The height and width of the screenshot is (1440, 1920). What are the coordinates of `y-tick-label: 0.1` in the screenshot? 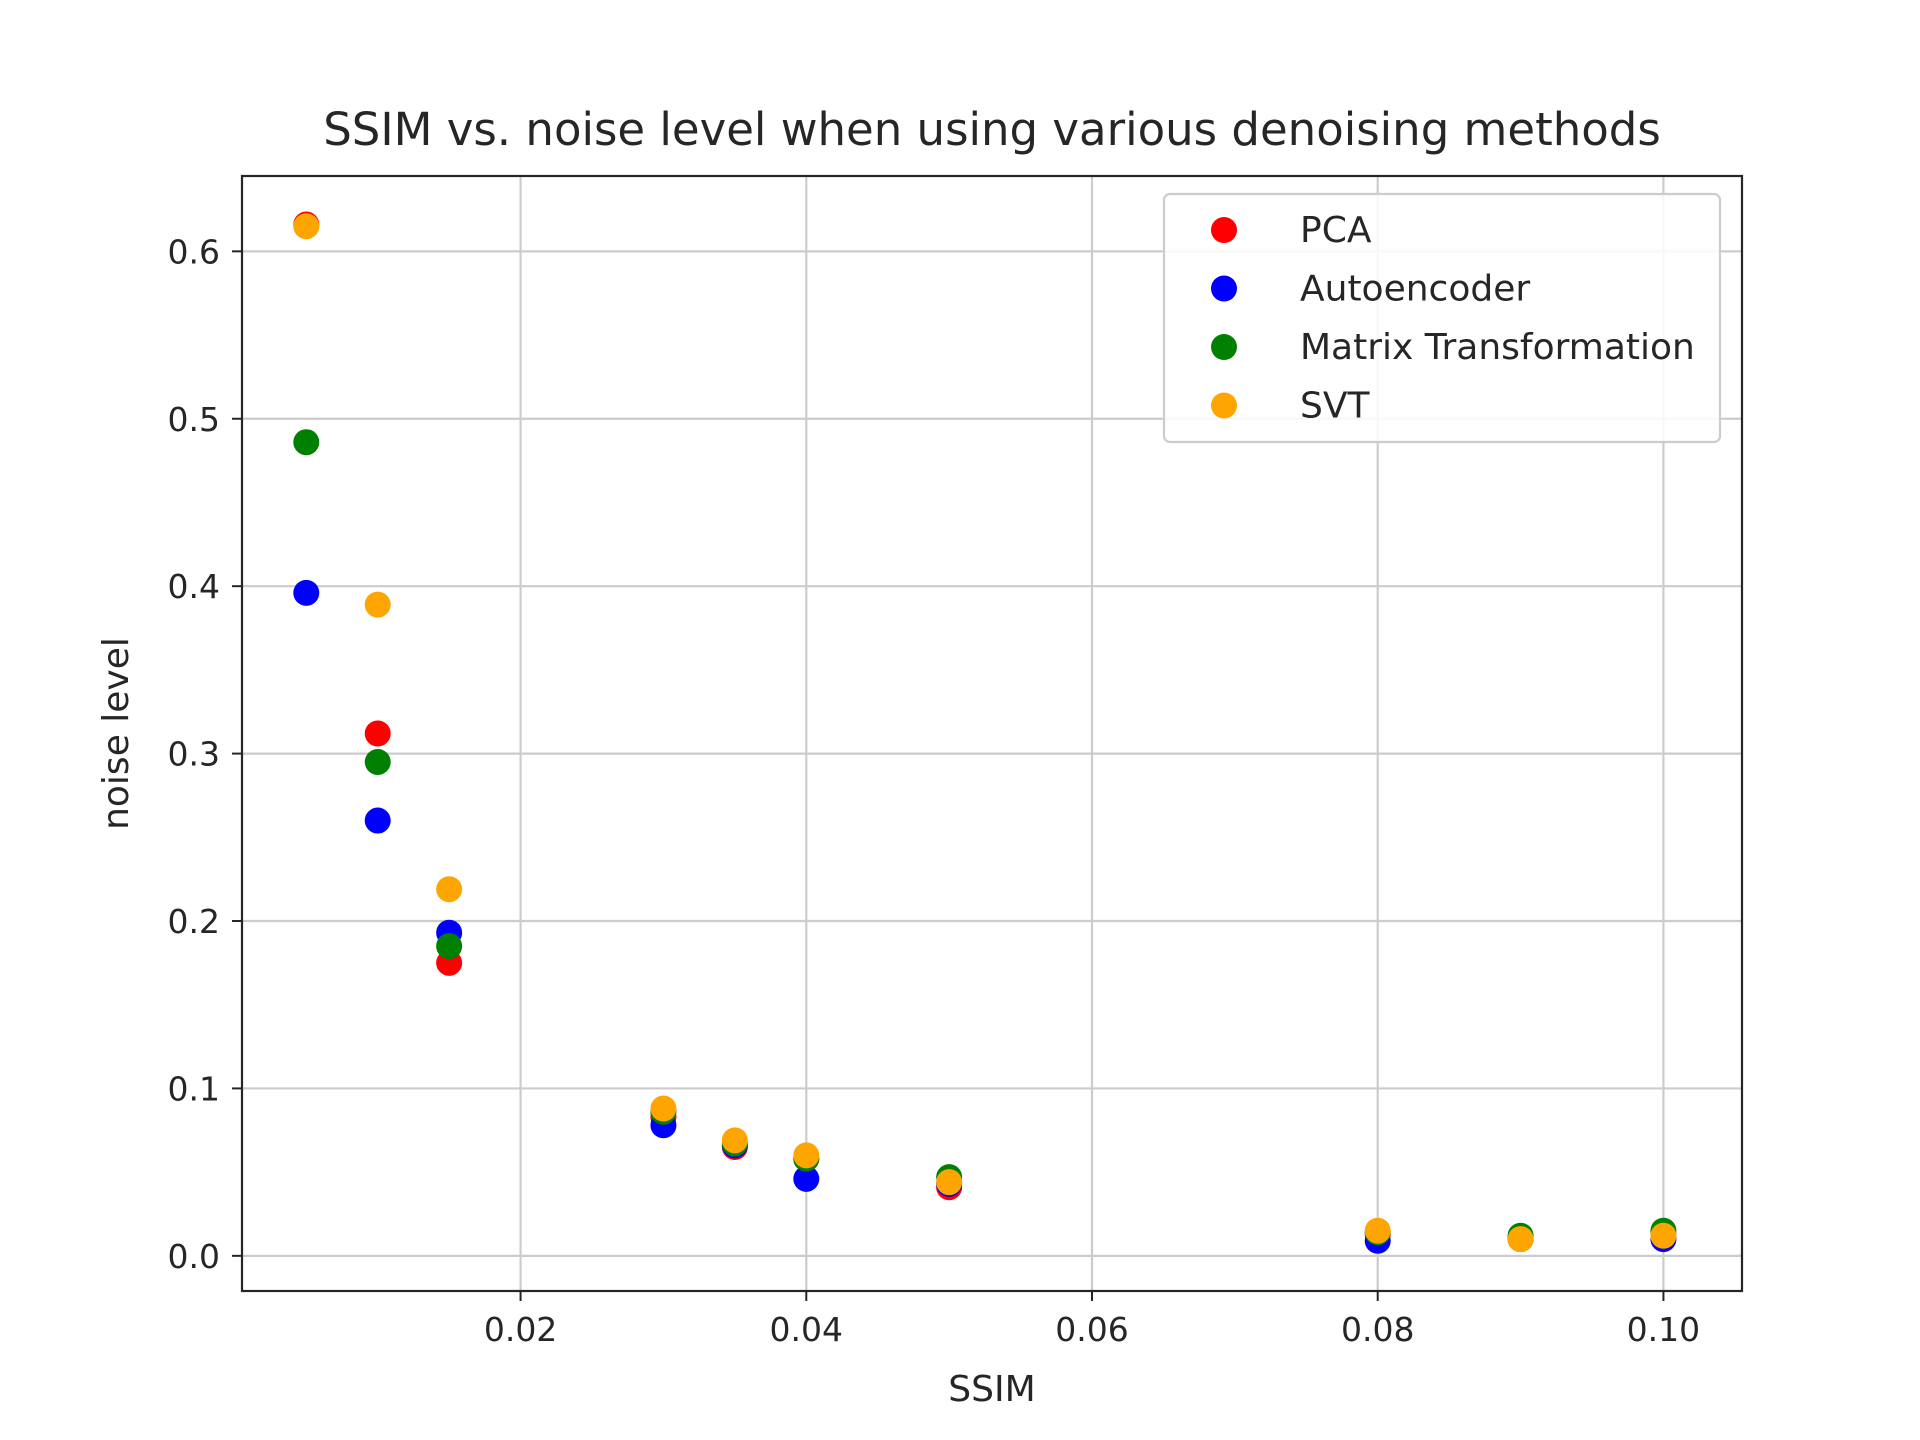 It's located at (194, 1088).